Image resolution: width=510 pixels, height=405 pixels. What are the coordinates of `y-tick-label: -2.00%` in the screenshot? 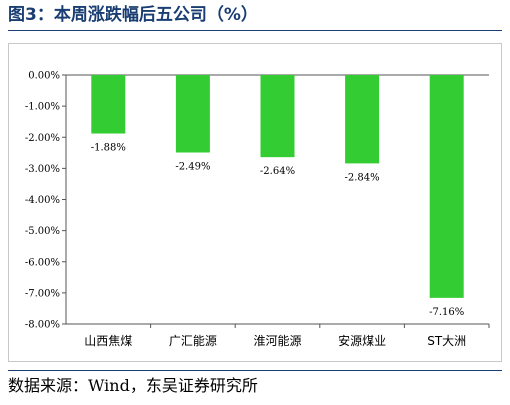 It's located at (42, 138).